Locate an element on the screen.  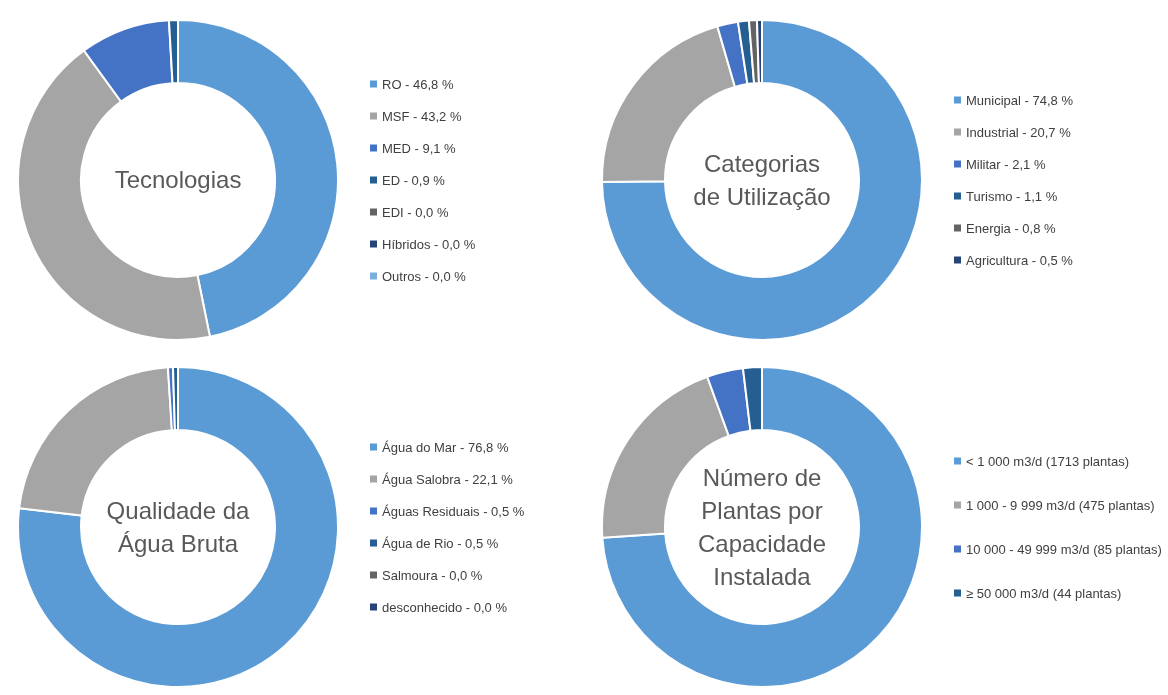
legend-label: RO - 46,8 % is located at coordinates (418, 84).